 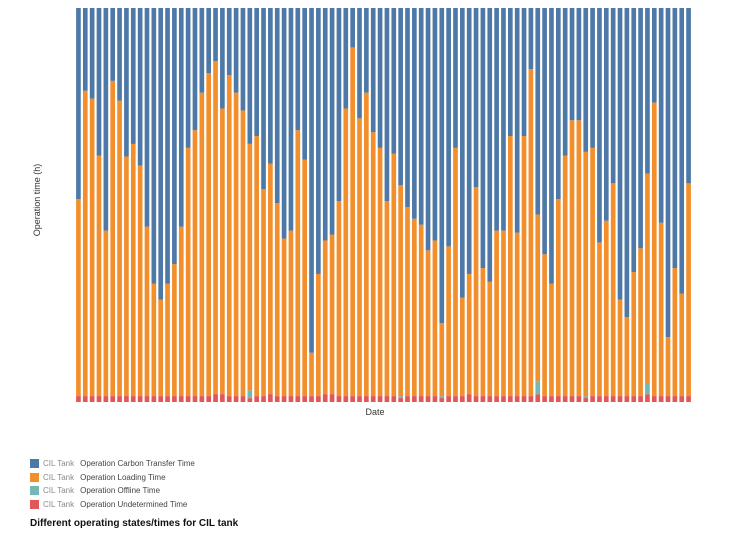 I want to click on legend-item-undetermined: CIL Tank Operation Undetermined Time, so click(x=112, y=505).